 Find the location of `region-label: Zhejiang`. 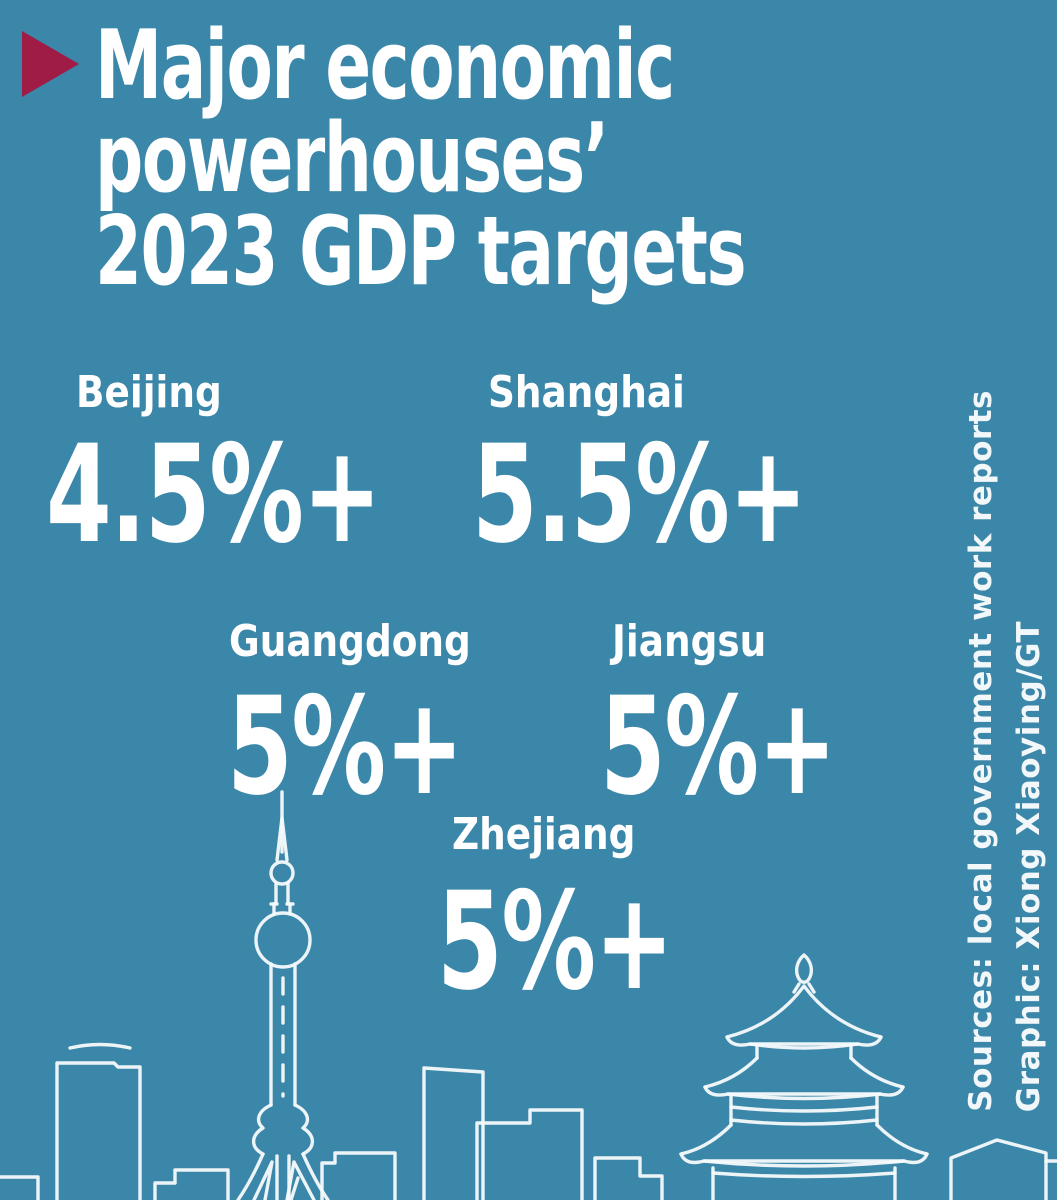

region-label: Zhejiang is located at coordinates (544, 834).